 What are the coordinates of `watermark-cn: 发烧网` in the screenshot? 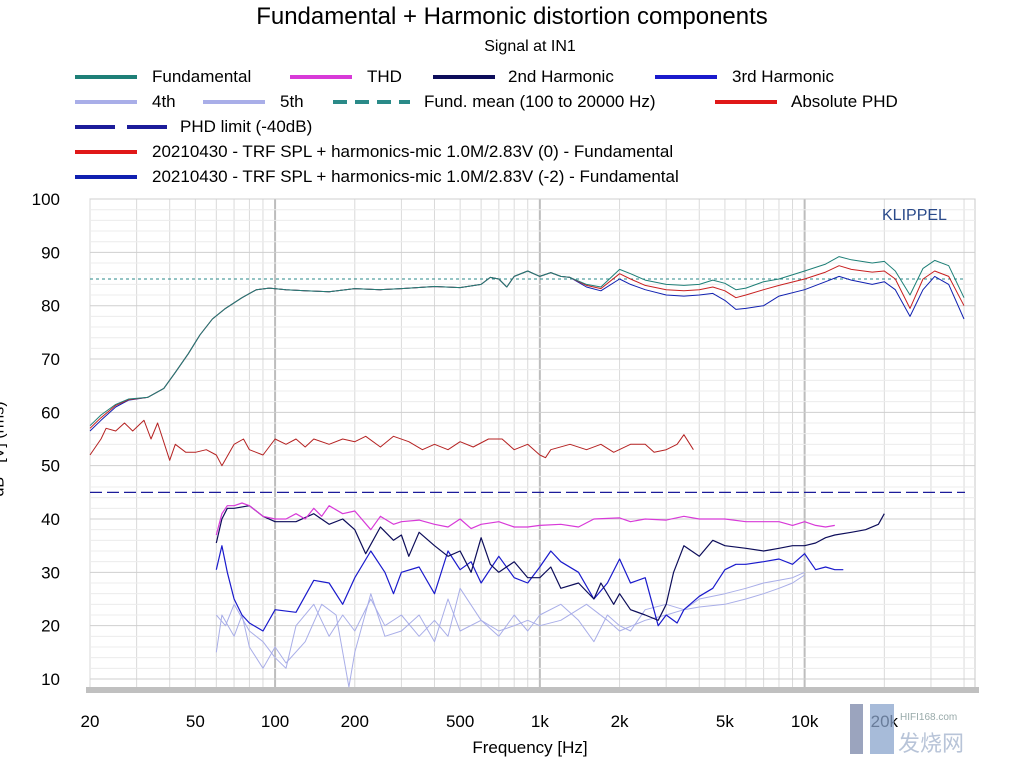 It's located at (931, 743).